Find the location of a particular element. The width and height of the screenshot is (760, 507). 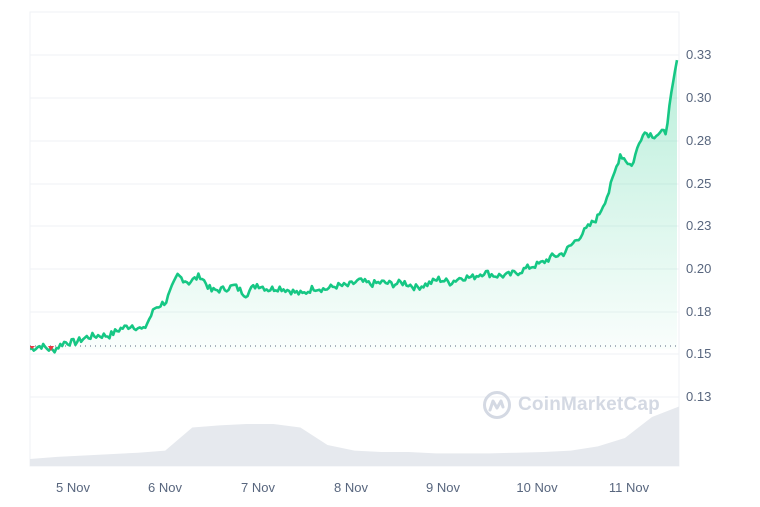

watermark-text: CoinMarketCap is located at coordinates (589, 404).